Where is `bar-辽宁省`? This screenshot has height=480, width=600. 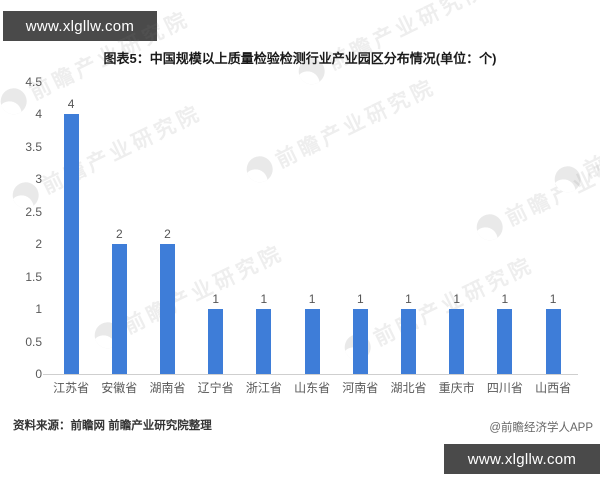 bar-辽宁省 is located at coordinates (216, 341).